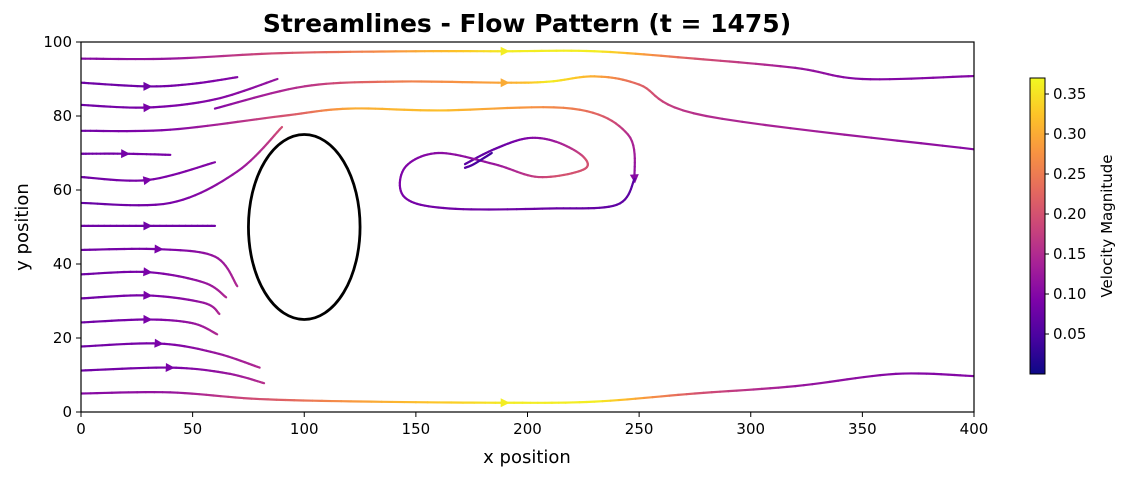 The width and height of the screenshot is (1129, 478). I want to click on y-tick-label: 20, so click(62, 338).